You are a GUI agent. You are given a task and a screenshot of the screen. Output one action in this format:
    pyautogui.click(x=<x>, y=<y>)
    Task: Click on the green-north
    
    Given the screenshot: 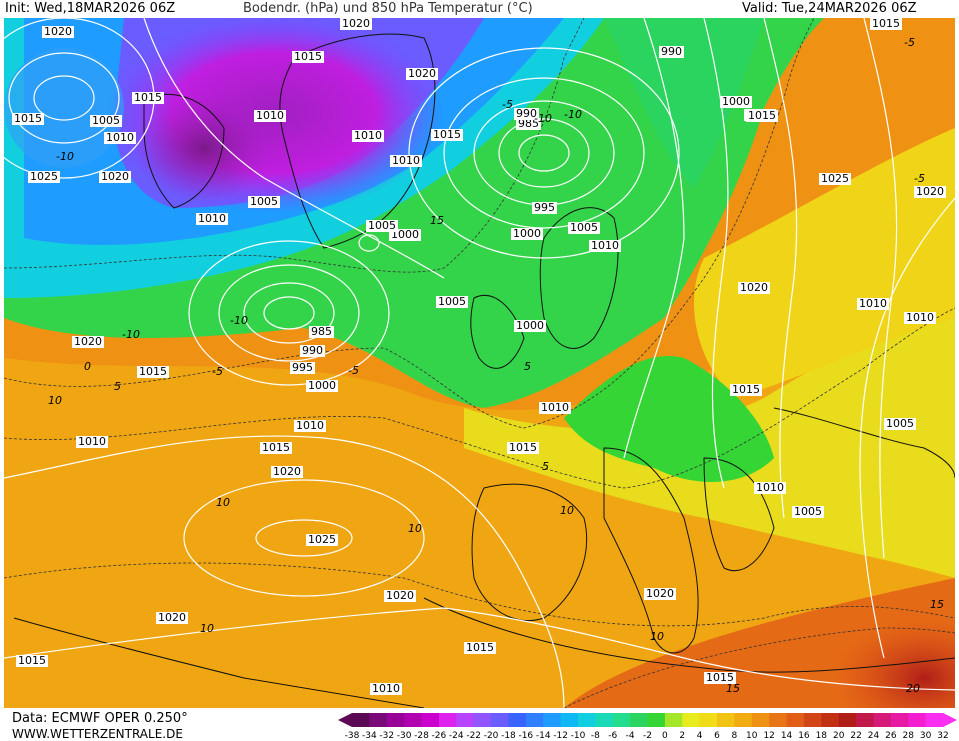 What is the action you would take?
    pyautogui.click(x=684, y=103)
    